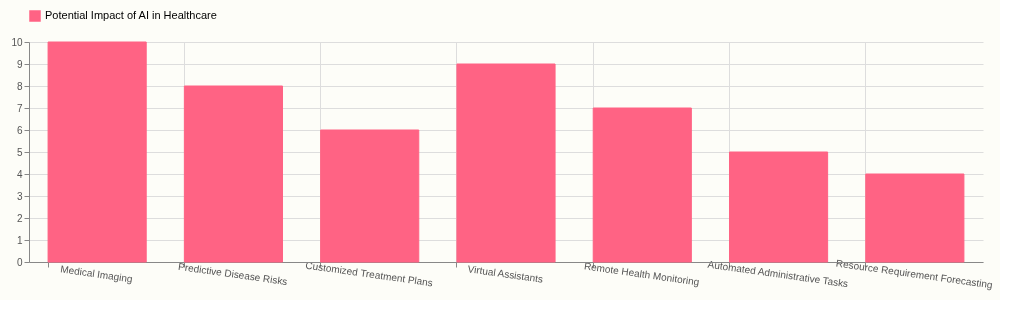 The height and width of the screenshot is (321, 1024). What do you see at coordinates (505, 274) in the screenshot?
I see `x-tick-label: Virtual Assistants` at bounding box center [505, 274].